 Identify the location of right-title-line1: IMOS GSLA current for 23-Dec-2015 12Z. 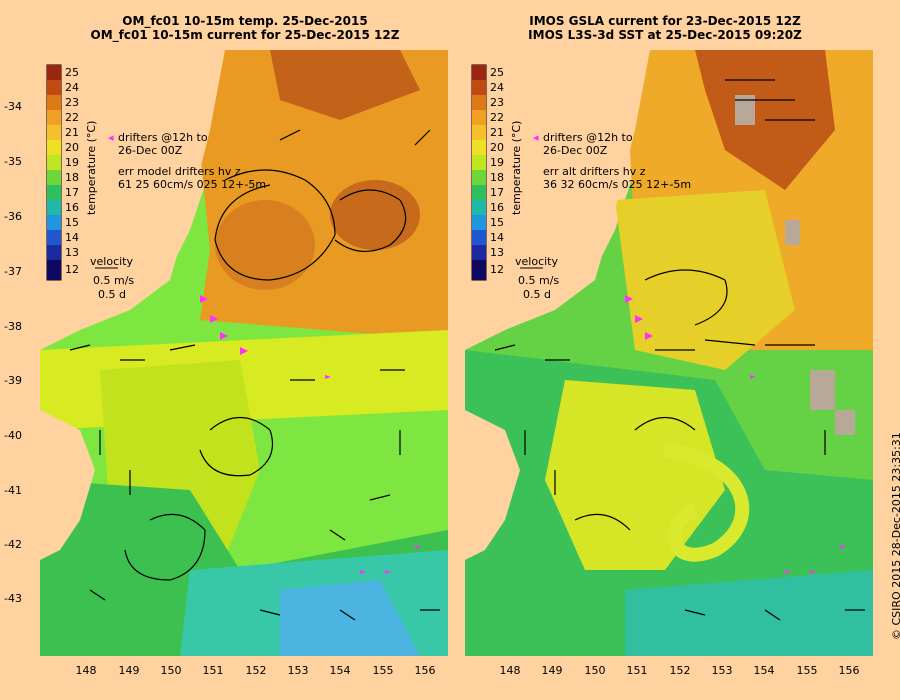
(665, 21).